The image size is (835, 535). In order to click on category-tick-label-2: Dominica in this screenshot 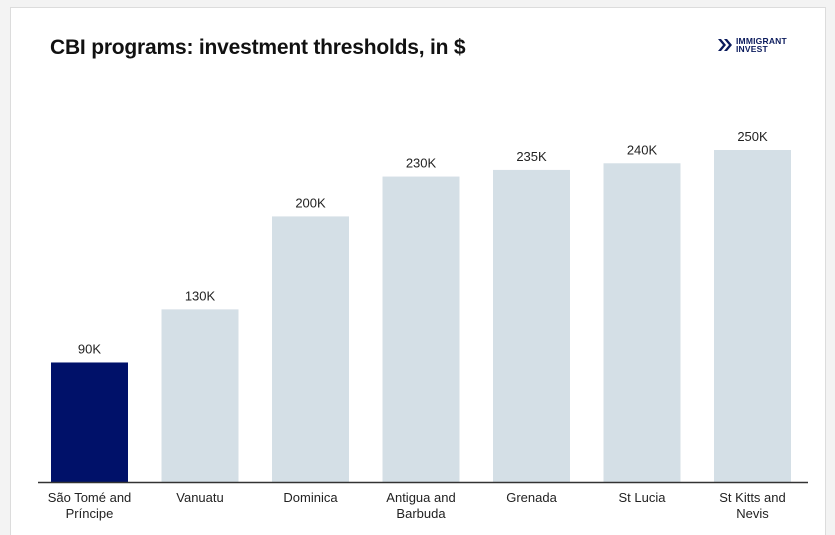, I will do `click(310, 497)`.